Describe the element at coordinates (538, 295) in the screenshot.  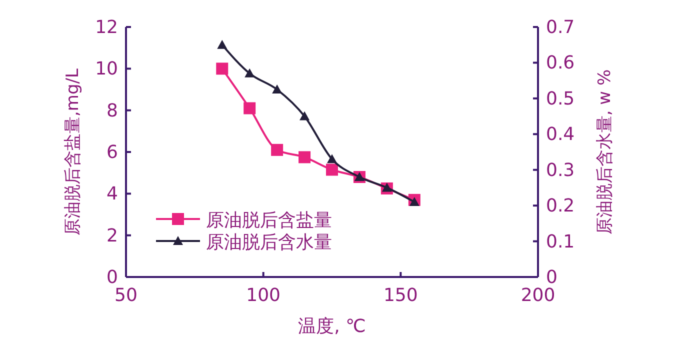
I see `x-tick-label: 200` at that location.